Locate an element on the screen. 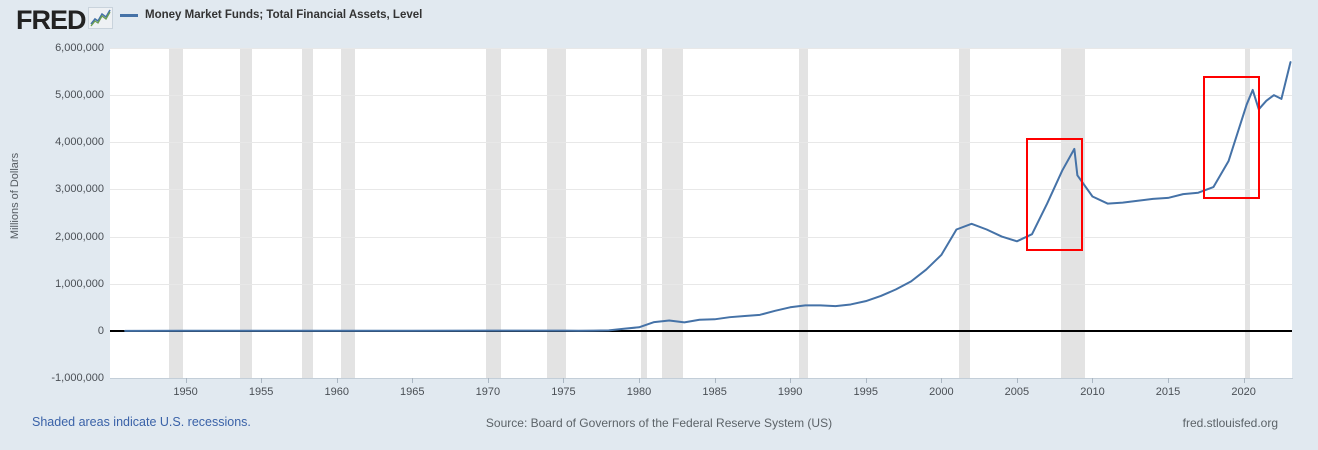  line-chart-icon is located at coordinates (100, 18).